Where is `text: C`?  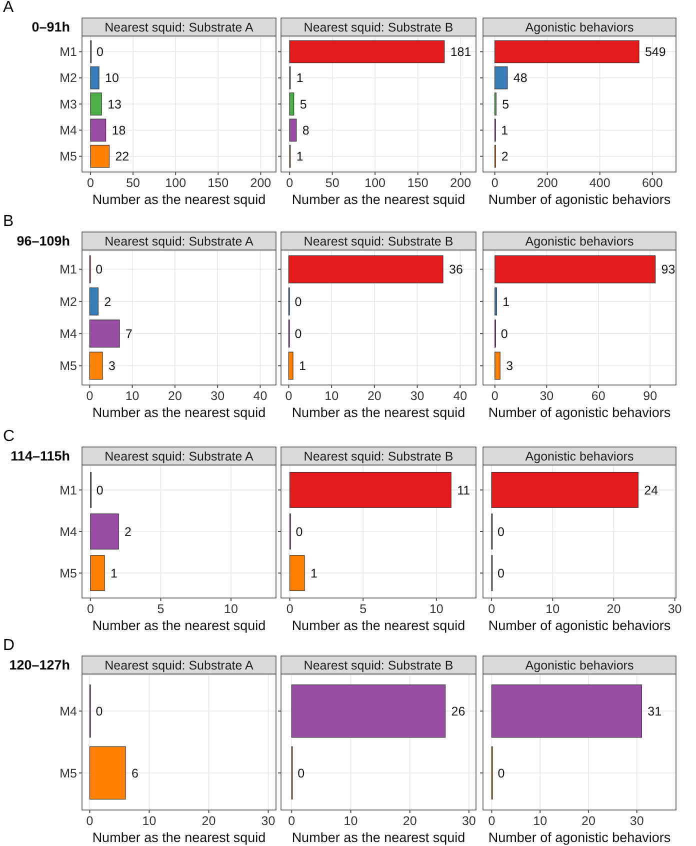
text: C is located at coordinates (9, 436).